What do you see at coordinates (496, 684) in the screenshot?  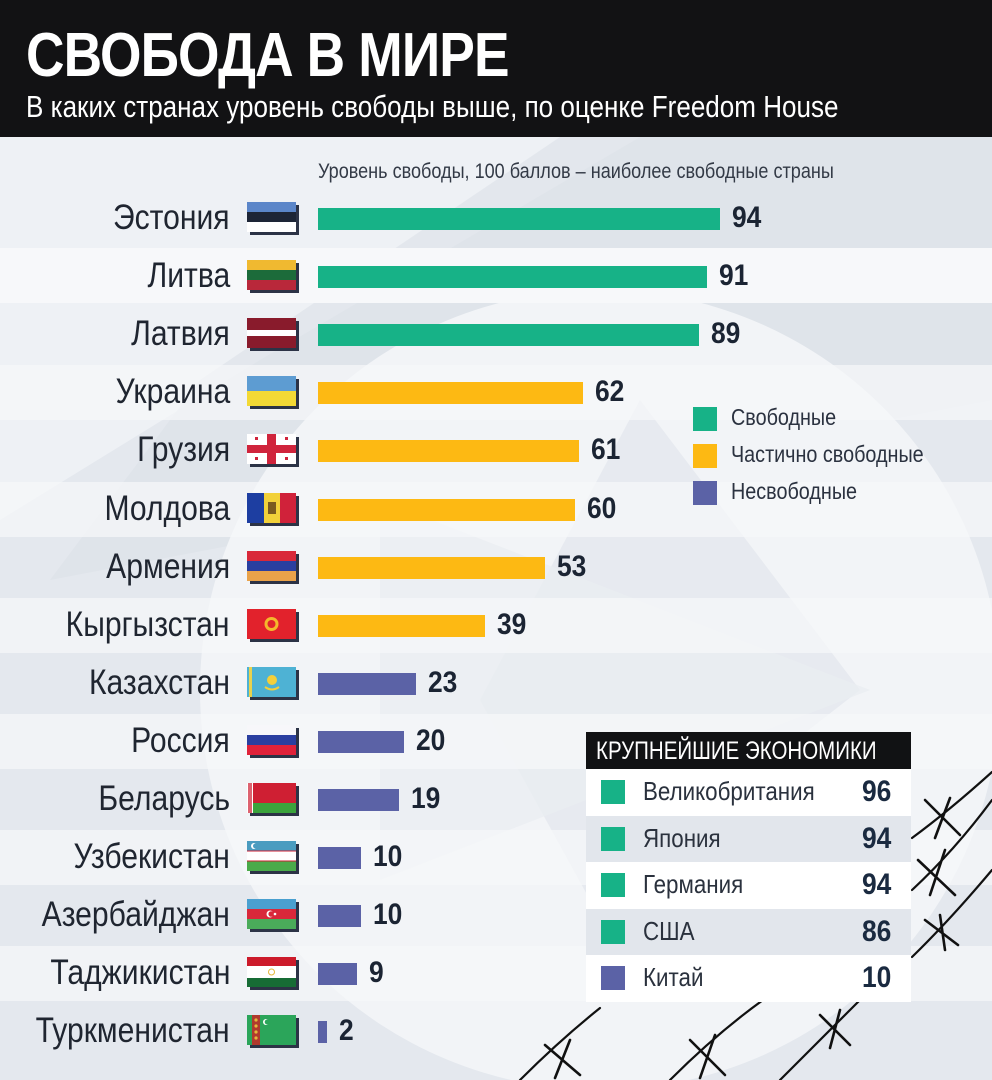 I see `country-row: Казахстан 23` at bounding box center [496, 684].